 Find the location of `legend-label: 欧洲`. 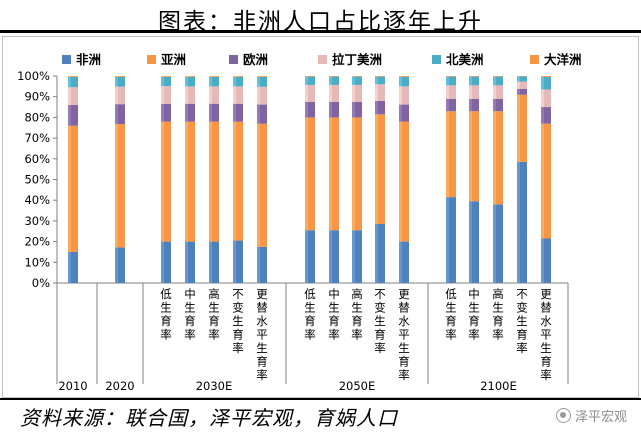

legend-label: 欧洲 is located at coordinates (255, 59).